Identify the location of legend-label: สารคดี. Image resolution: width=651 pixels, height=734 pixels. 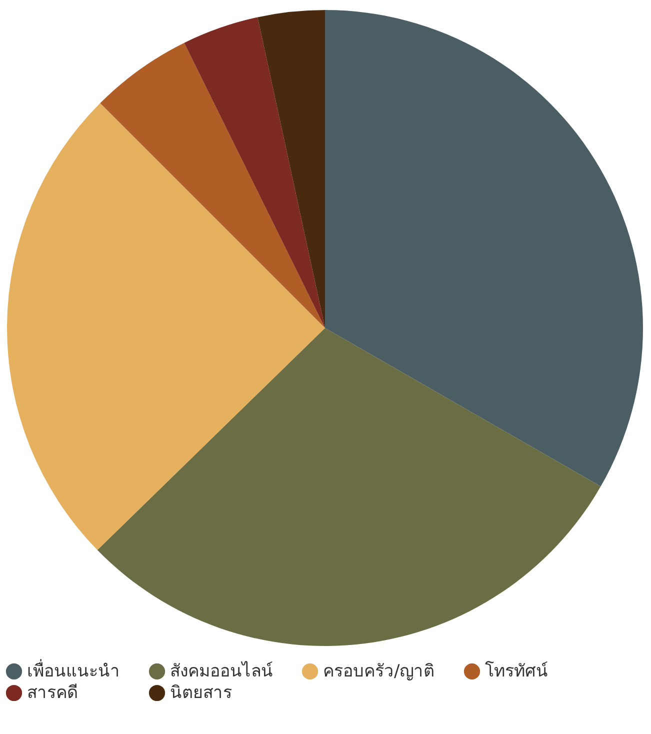
(52, 693).